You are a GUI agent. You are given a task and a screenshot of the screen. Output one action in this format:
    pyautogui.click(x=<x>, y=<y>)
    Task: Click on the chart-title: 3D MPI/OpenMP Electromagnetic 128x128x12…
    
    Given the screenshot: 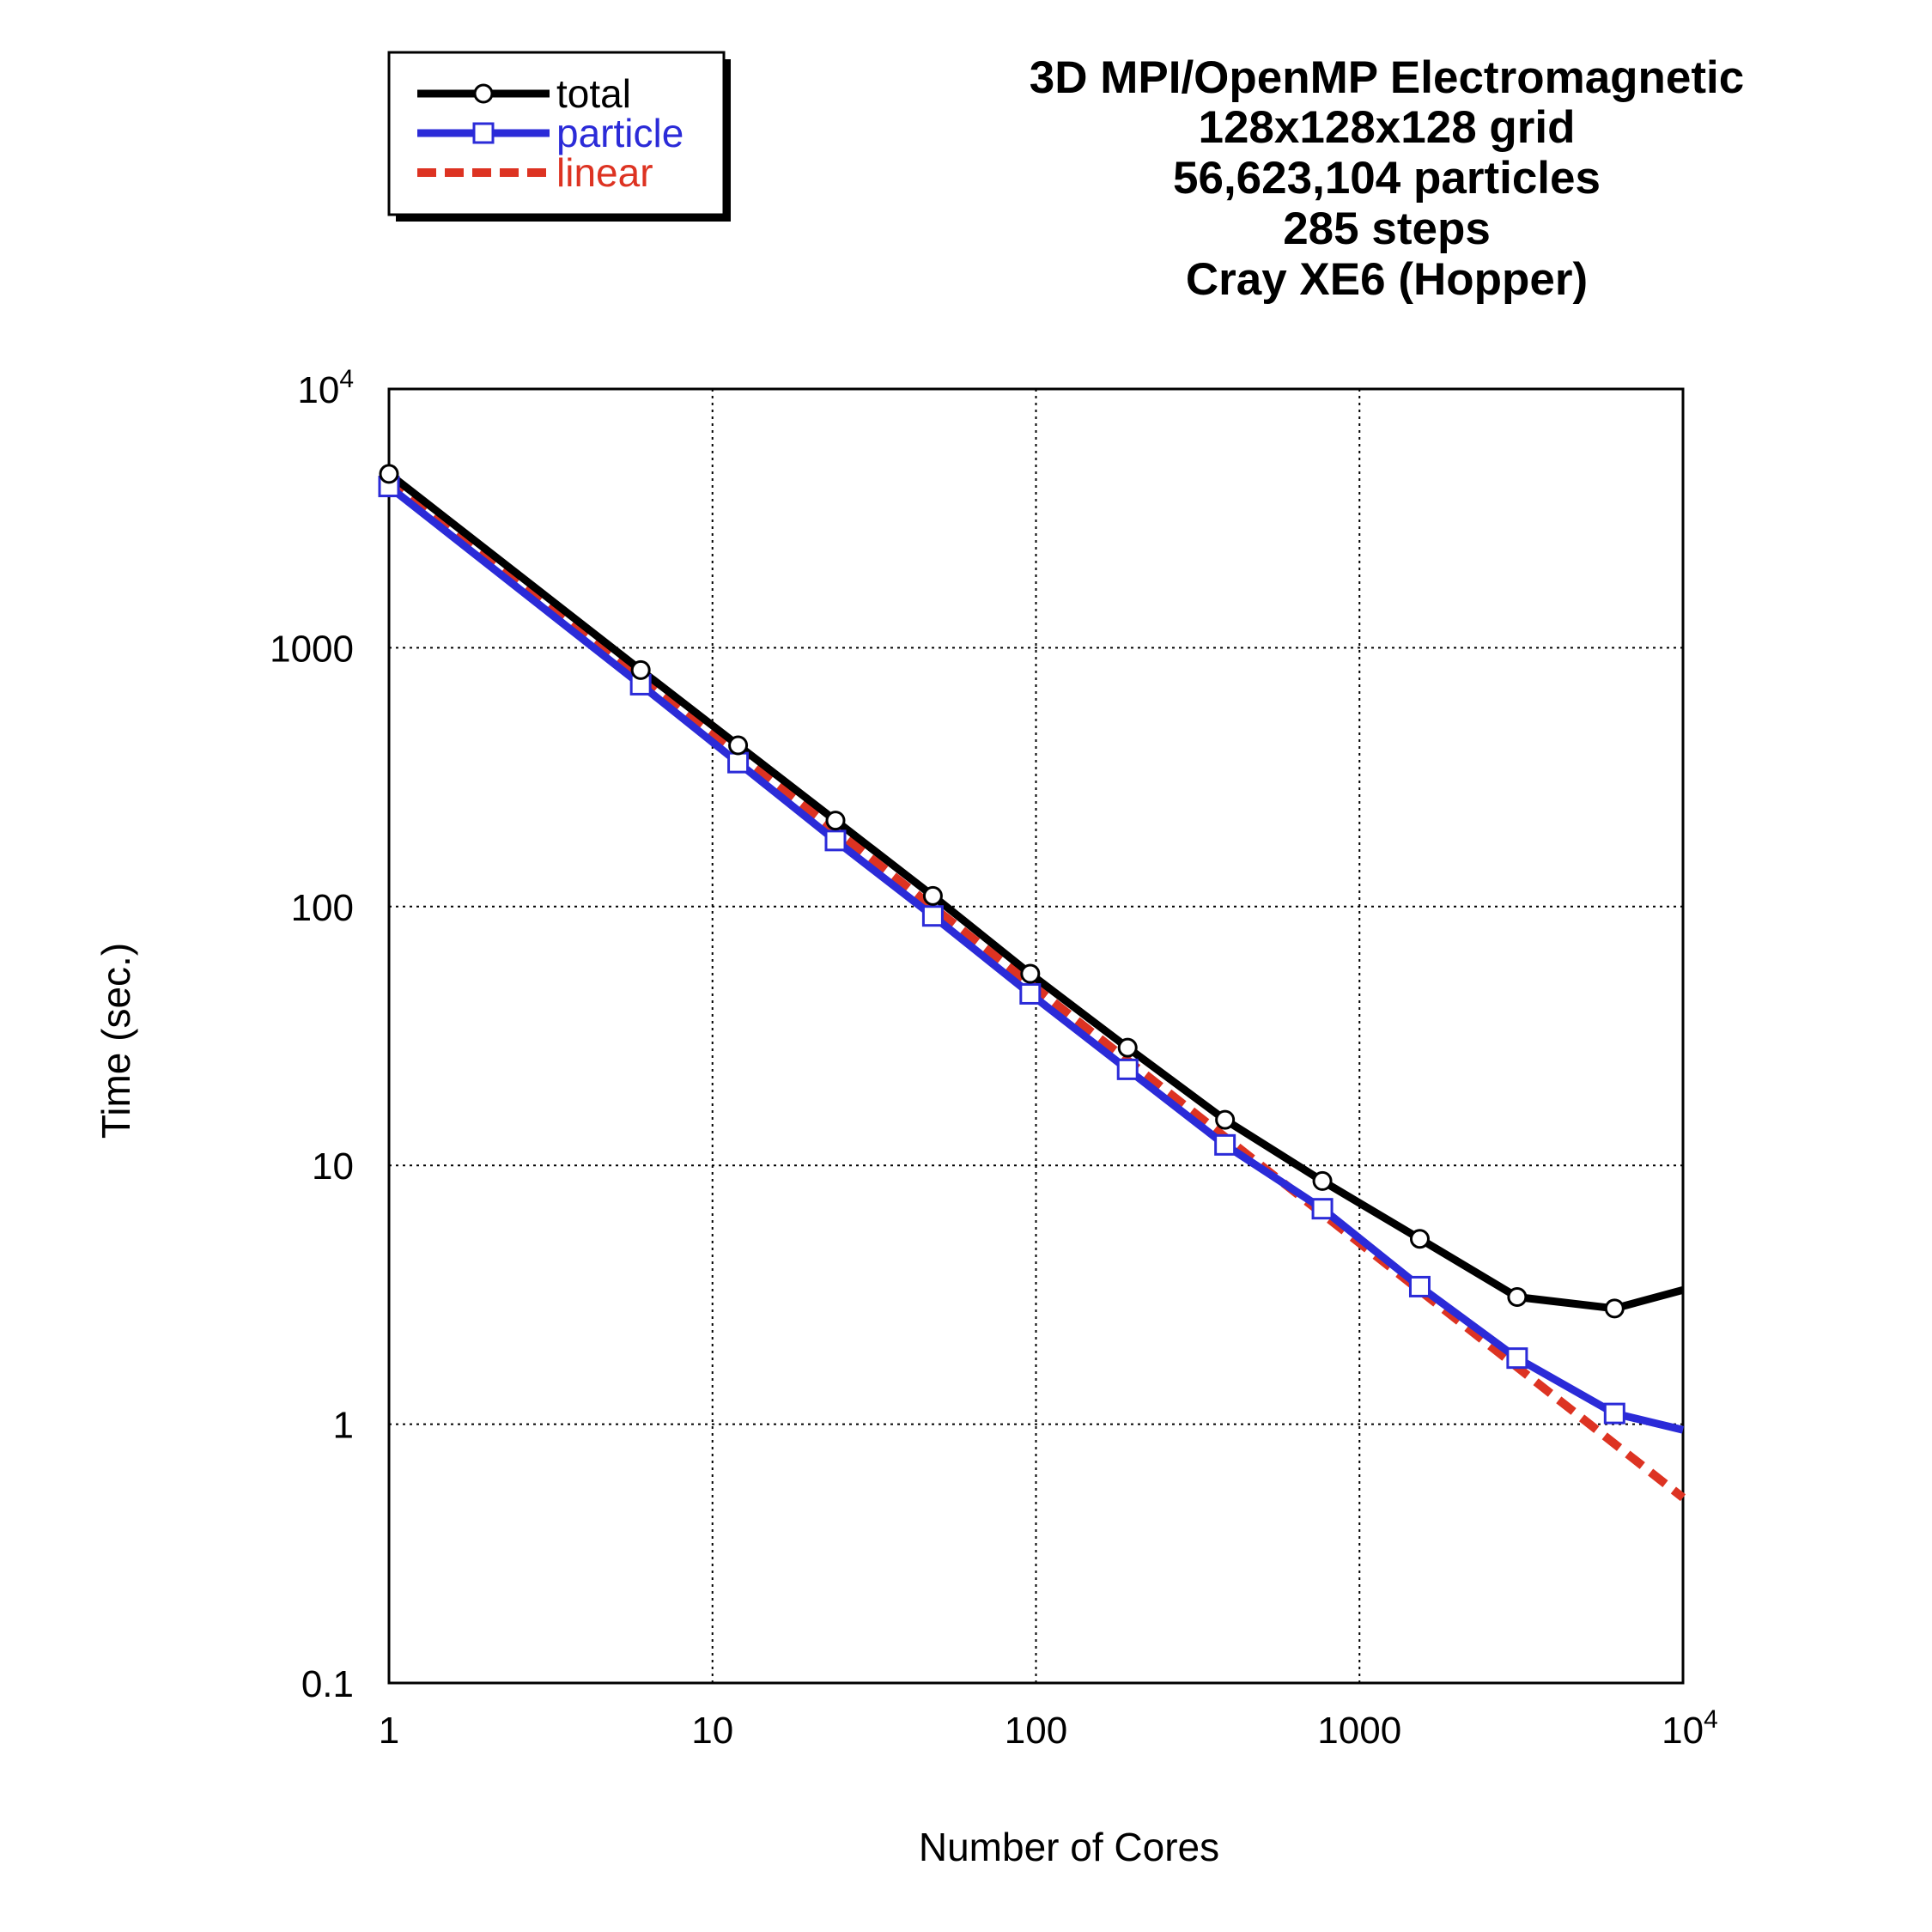 What is the action you would take?
    pyautogui.click(x=1387, y=178)
    